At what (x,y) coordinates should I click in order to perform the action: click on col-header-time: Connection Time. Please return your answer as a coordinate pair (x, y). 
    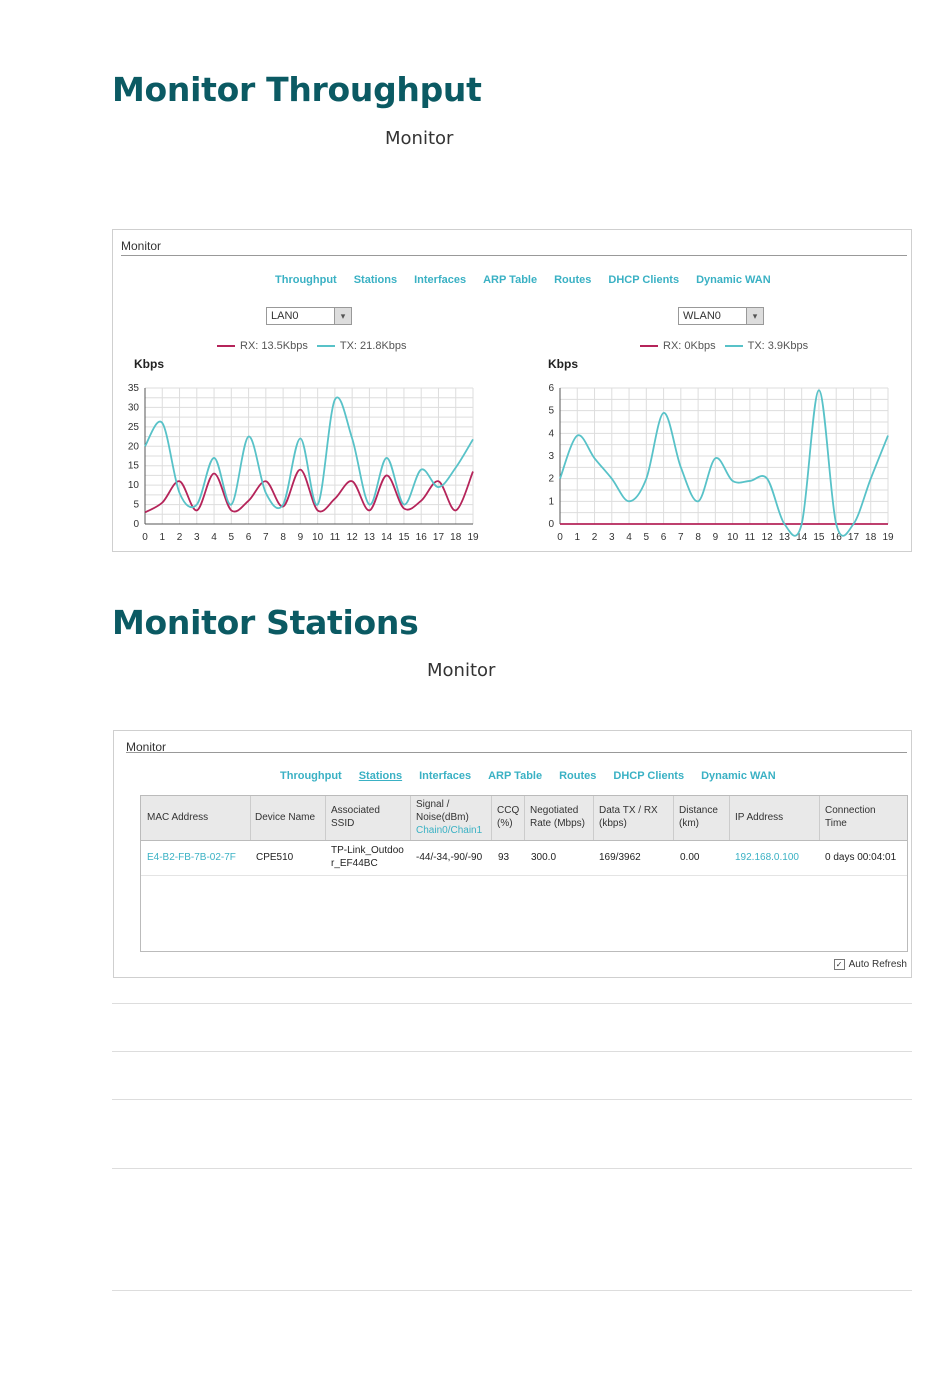
    Looking at the image, I should click on (850, 817).